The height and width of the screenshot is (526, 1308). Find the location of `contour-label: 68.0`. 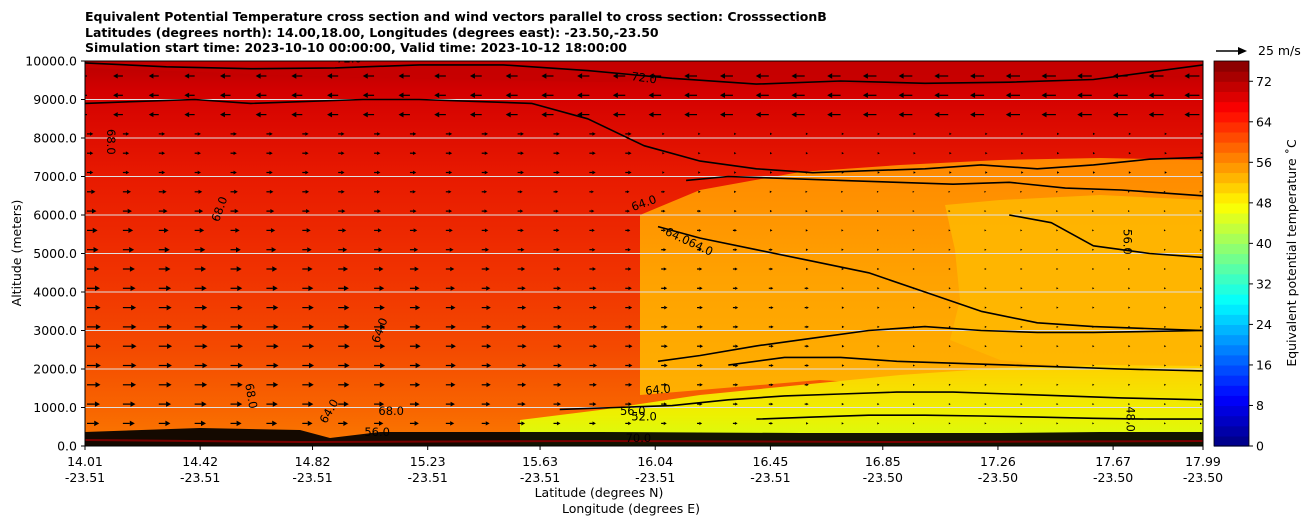

contour-label: 68.0 is located at coordinates (251, 396).